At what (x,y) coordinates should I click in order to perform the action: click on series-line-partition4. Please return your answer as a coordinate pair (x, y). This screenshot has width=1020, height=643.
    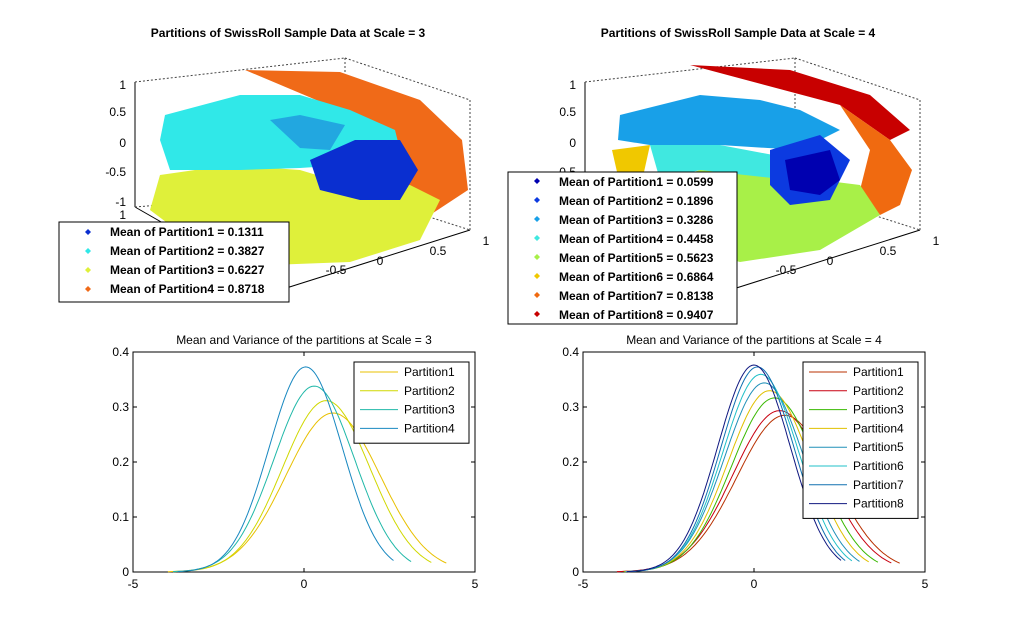
    Looking at the image, I should click on (285, 469).